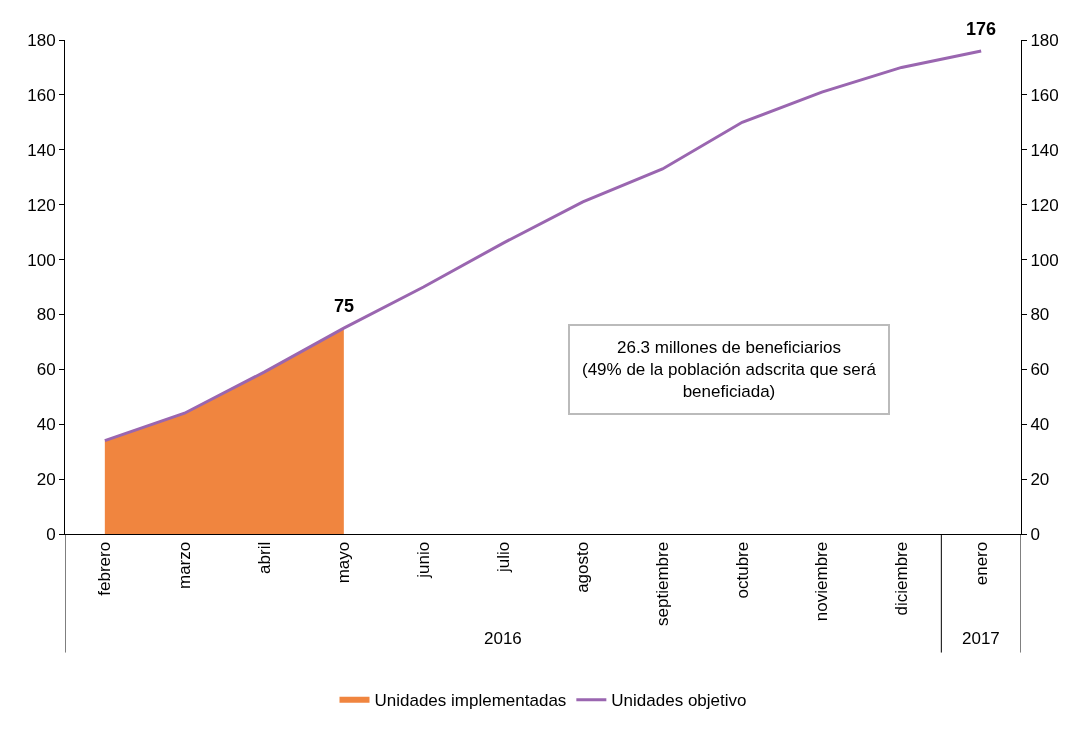  What do you see at coordinates (46, 370) in the screenshot?
I see `y-tick-label: 60` at bounding box center [46, 370].